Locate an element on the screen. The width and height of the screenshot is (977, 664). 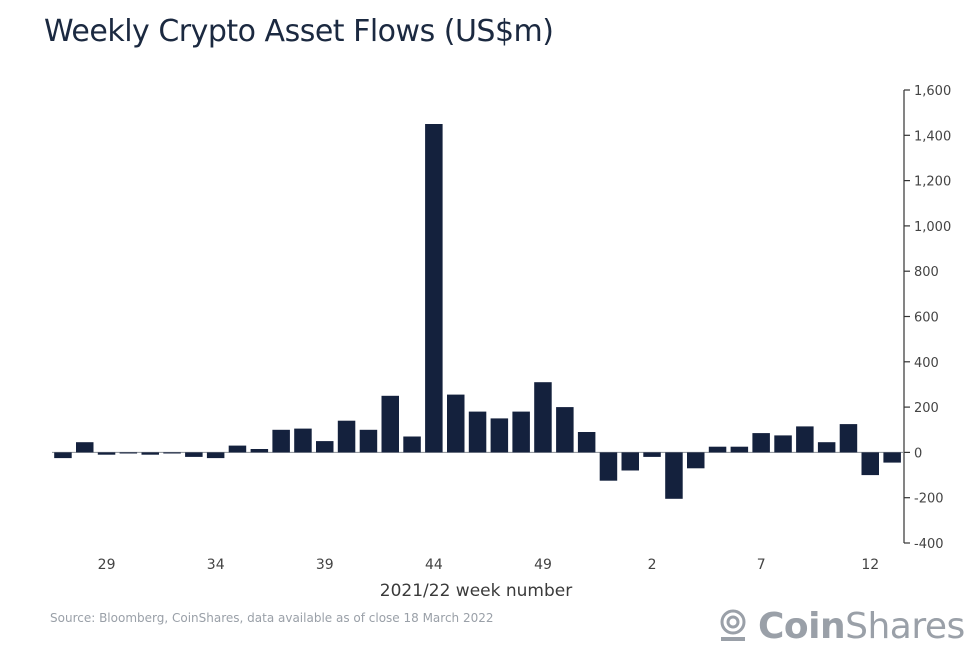
coinshares-logo: CoinShares is located at coordinates (840, 626).